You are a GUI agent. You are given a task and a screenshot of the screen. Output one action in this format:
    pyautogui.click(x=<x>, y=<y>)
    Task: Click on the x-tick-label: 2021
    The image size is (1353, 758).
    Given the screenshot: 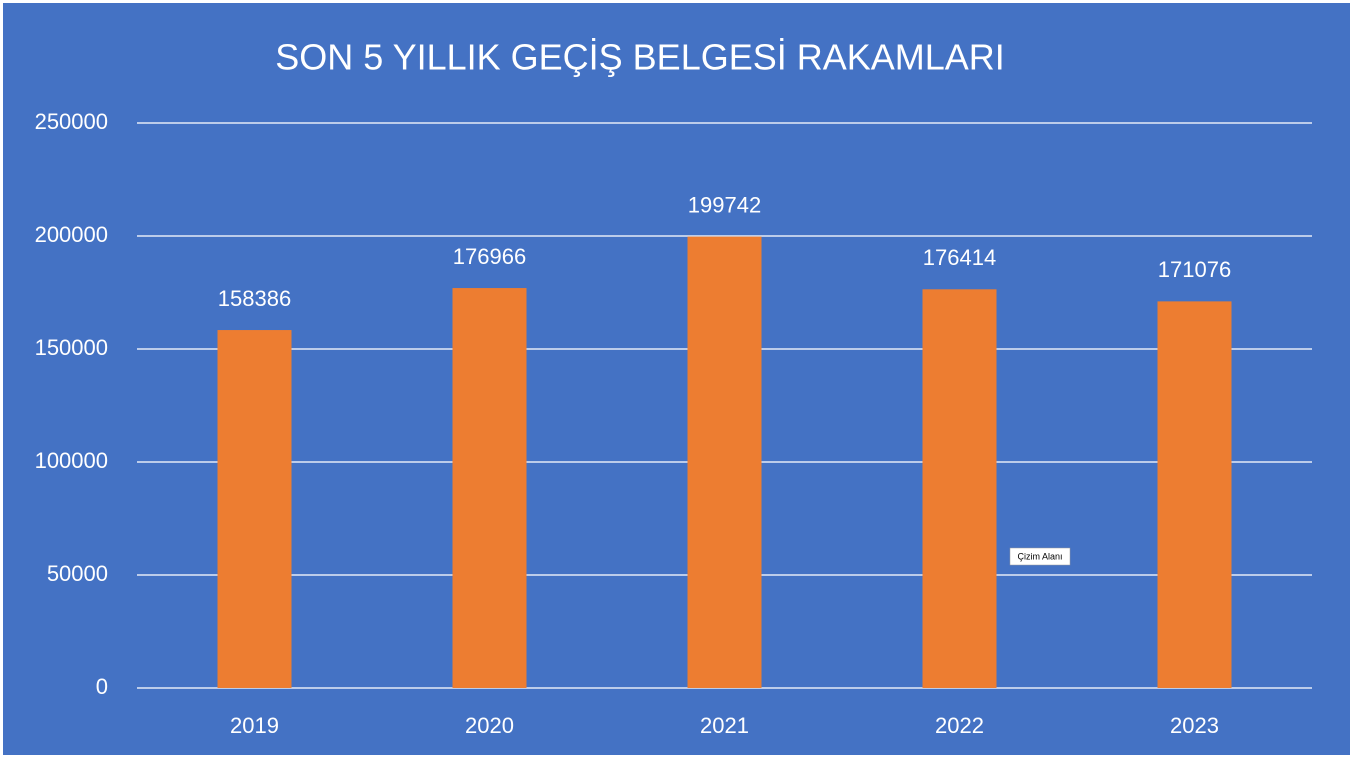 What is the action you would take?
    pyautogui.click(x=724, y=725)
    